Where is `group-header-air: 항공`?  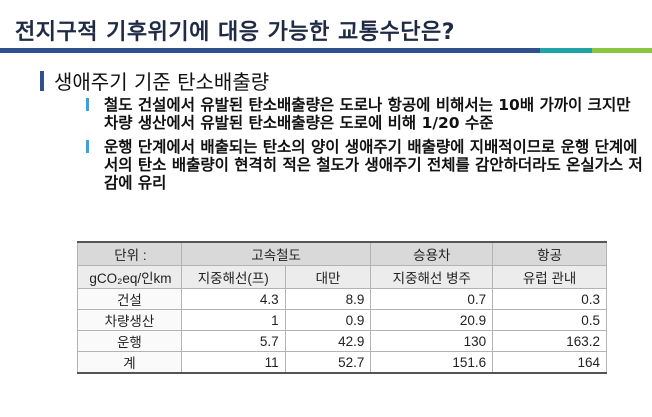
group-header-air: 항공 is located at coordinates (549, 253).